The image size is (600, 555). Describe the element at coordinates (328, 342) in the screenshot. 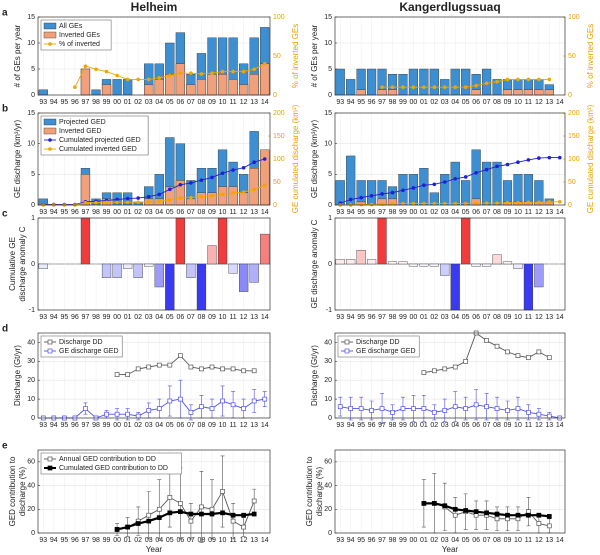

I see `y-tick-label: 40` at that location.